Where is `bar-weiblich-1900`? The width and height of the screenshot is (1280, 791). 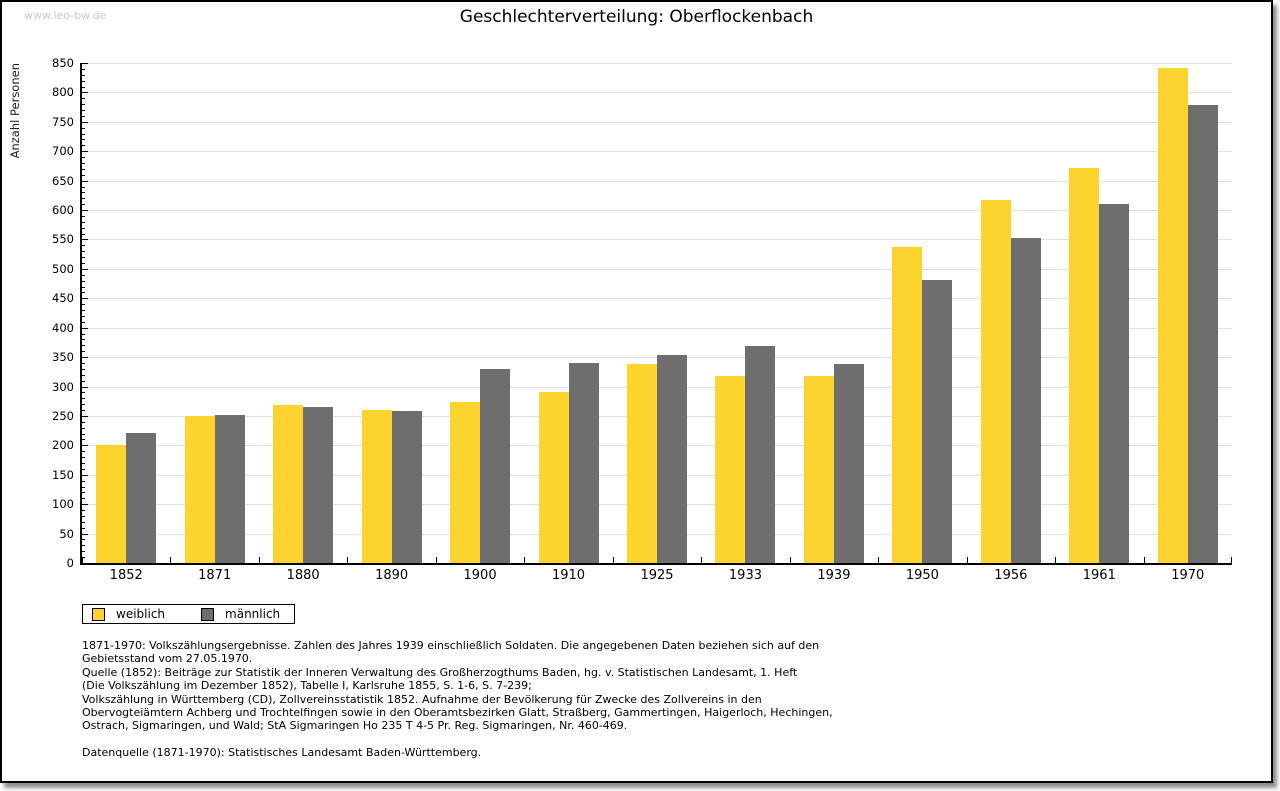 bar-weiblich-1900 is located at coordinates (465, 482).